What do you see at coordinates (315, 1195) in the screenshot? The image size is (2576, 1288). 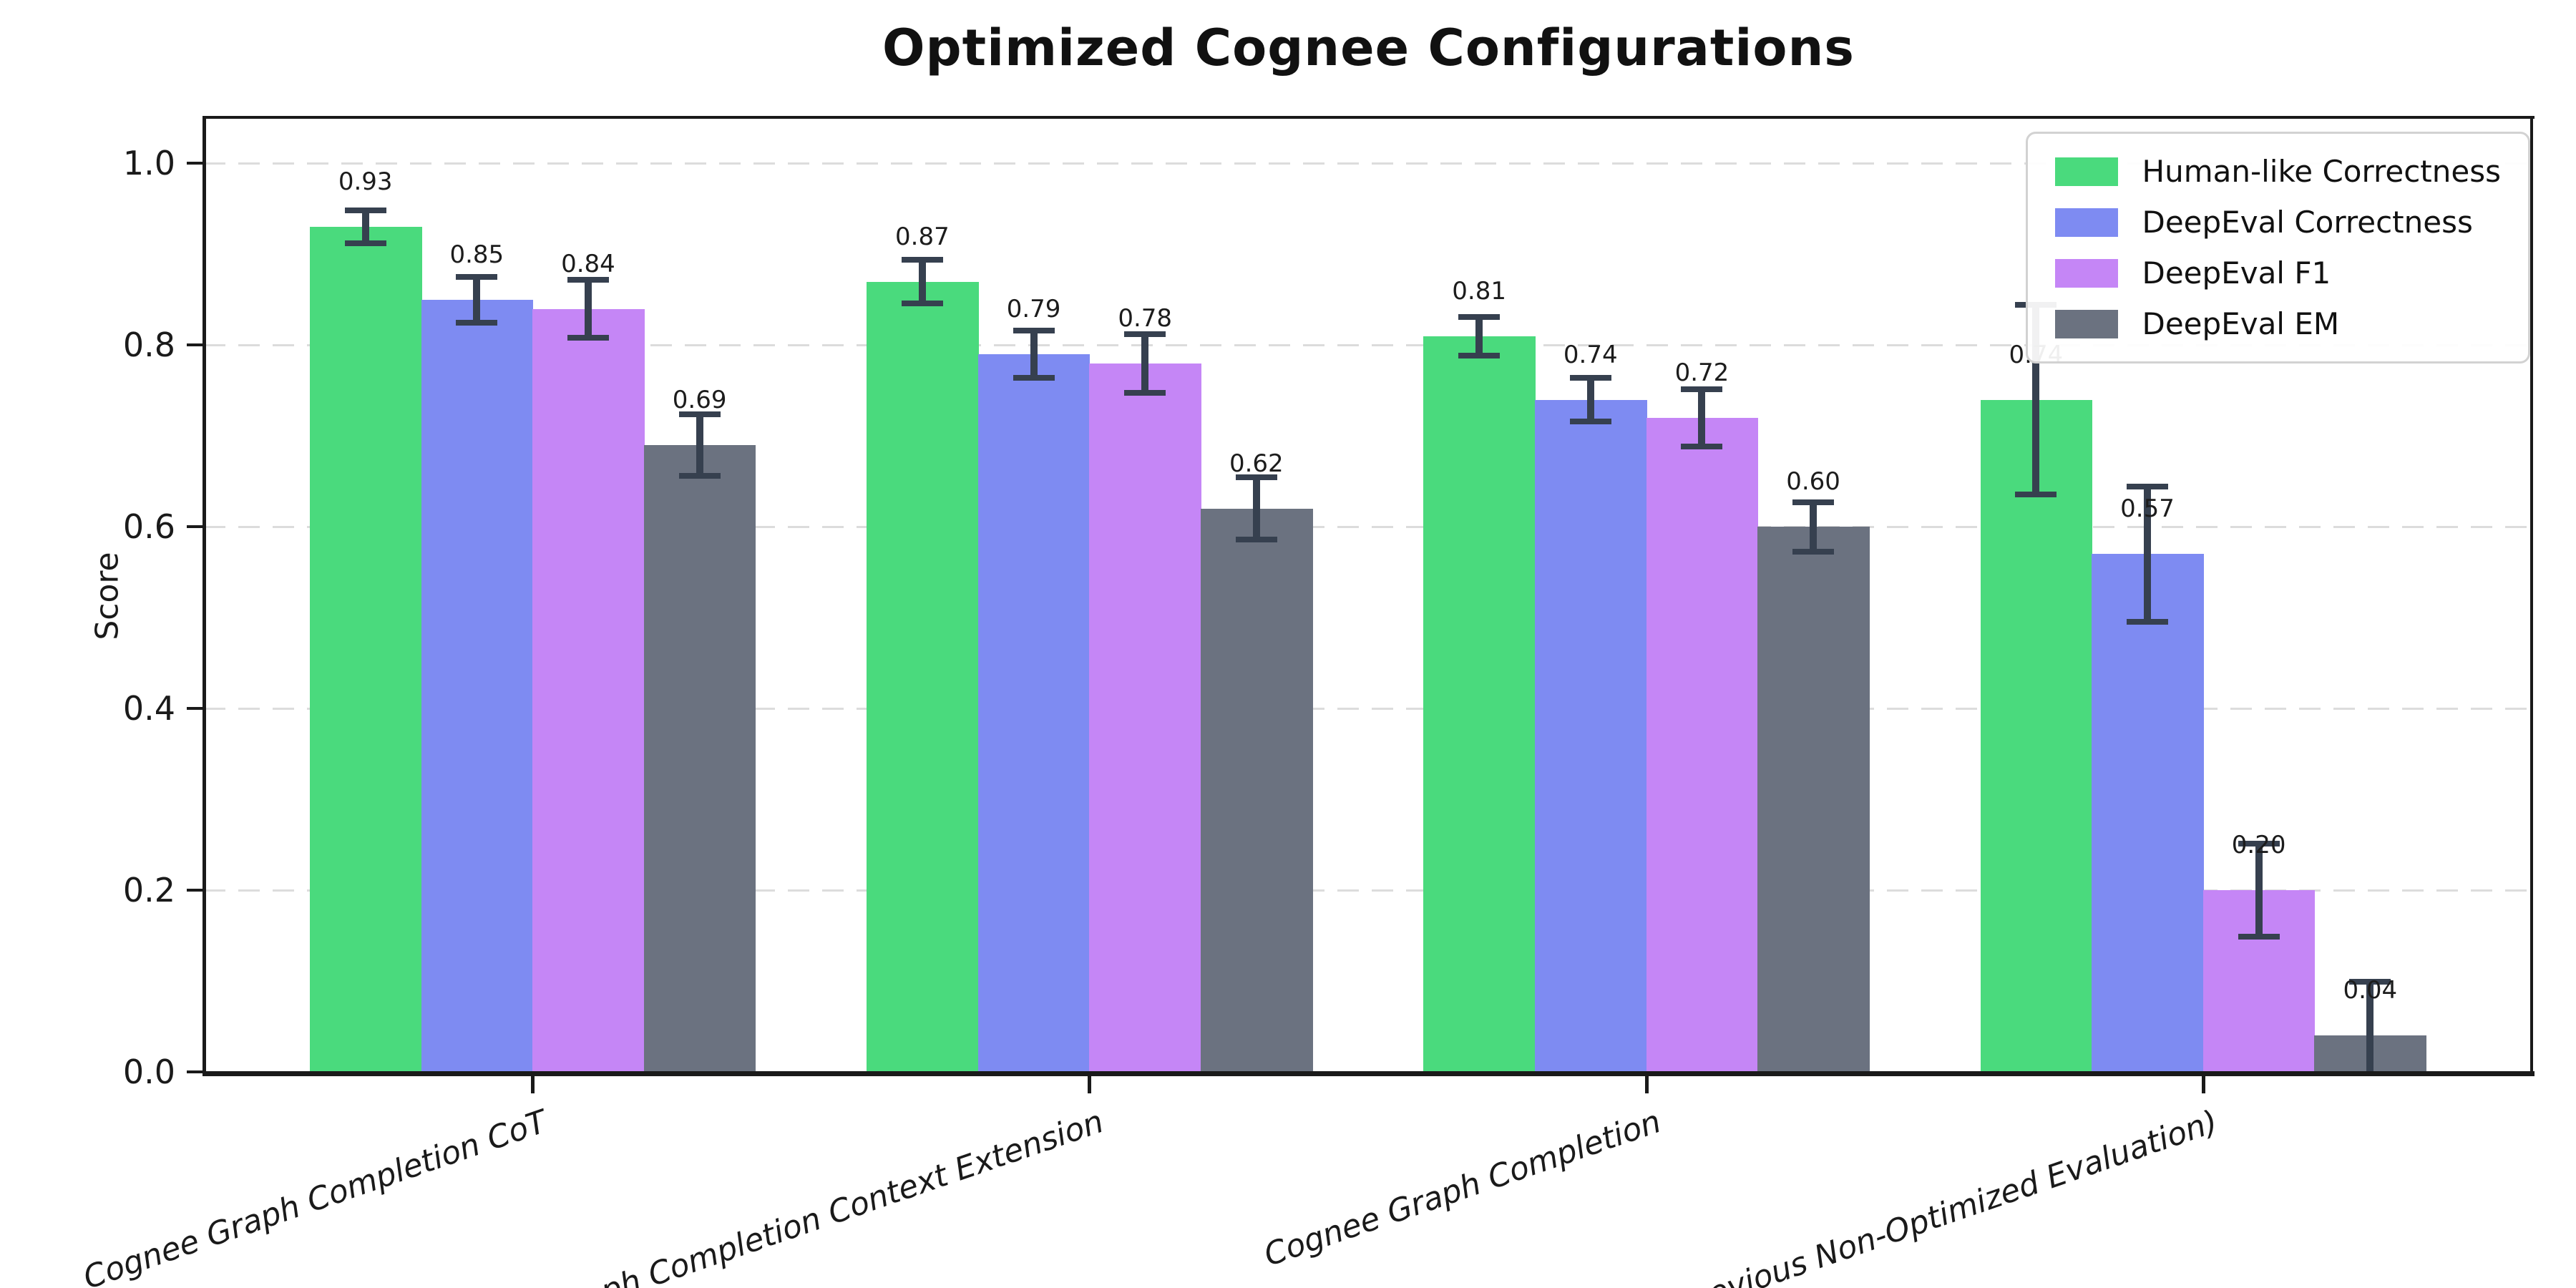 I see `x-tick-label: Cognee Graph Completion CoT` at bounding box center [315, 1195].